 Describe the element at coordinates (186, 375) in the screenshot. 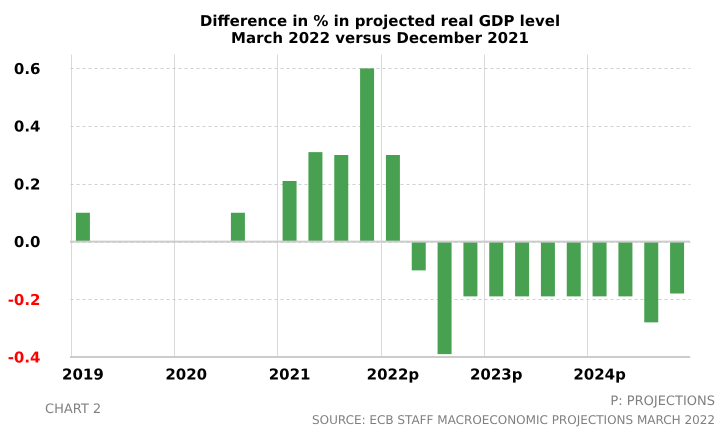

I see `x-tick-label: 2020` at that location.